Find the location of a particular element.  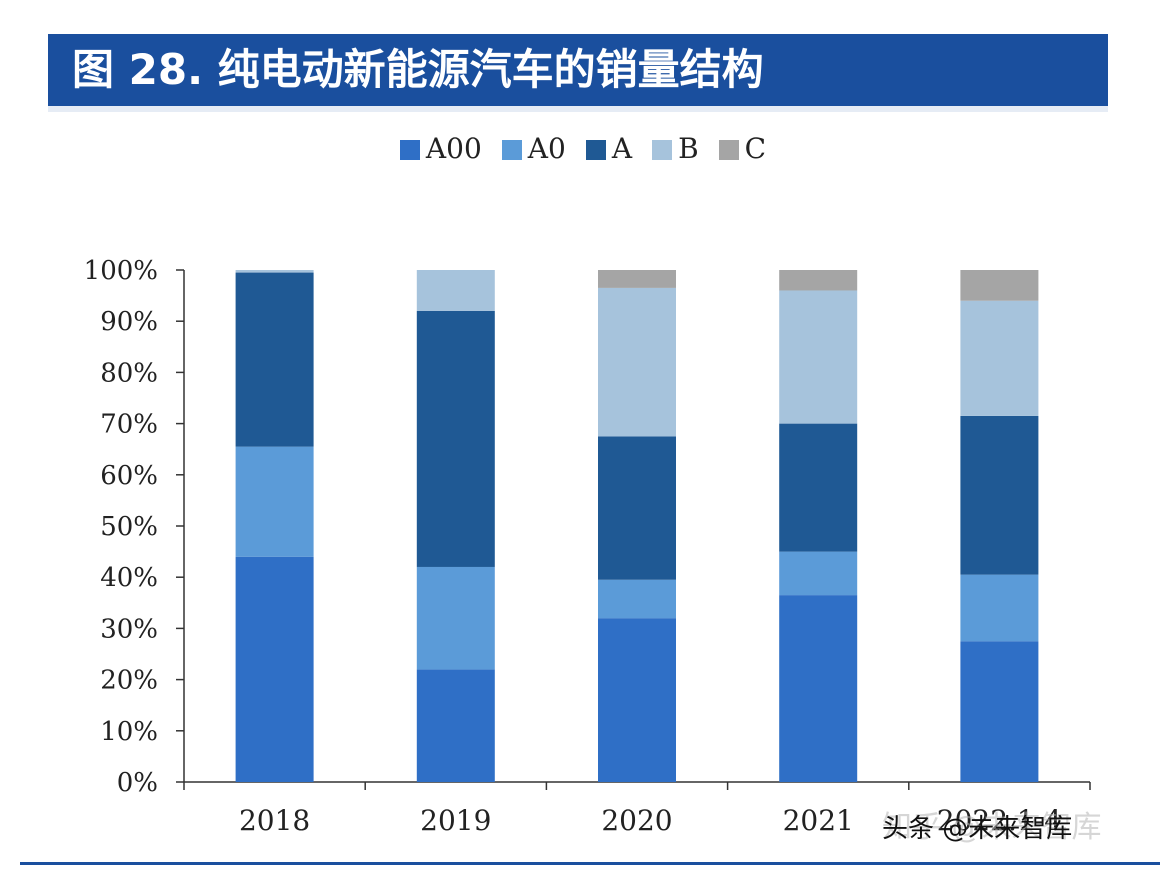

bar-a-2020 is located at coordinates (637, 508).